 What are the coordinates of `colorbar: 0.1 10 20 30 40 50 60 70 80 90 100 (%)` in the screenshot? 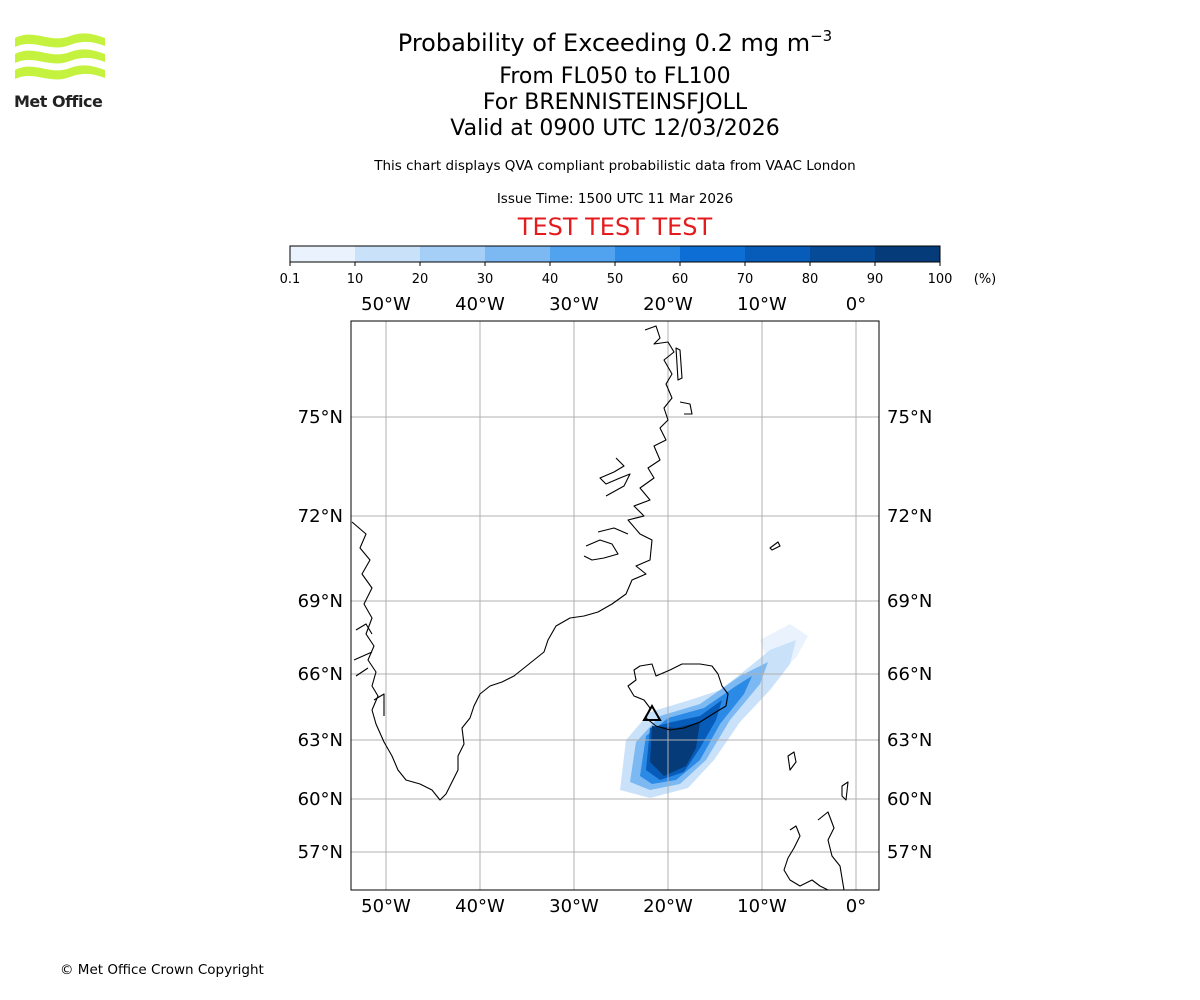 It's located at (638, 266).